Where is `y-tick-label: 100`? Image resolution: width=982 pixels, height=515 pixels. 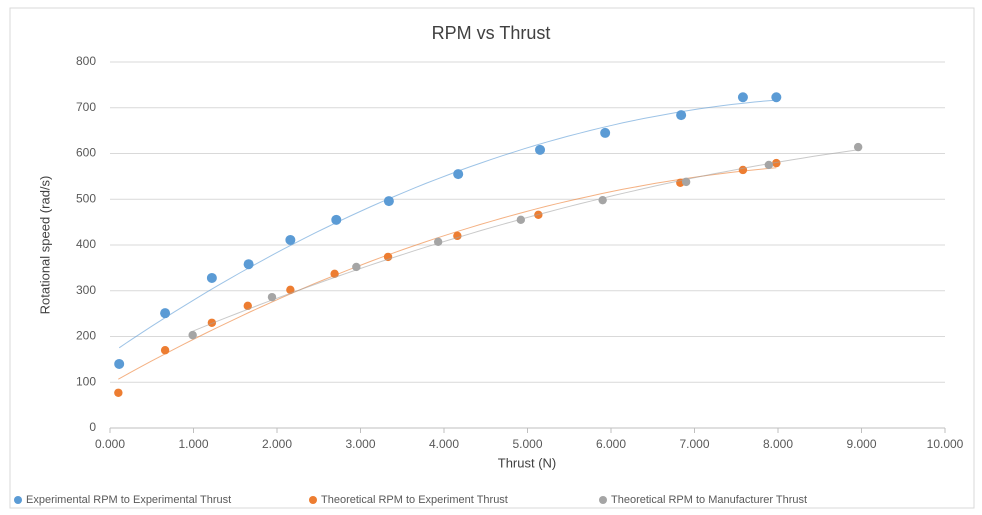 y-tick-label: 100 is located at coordinates (86, 381).